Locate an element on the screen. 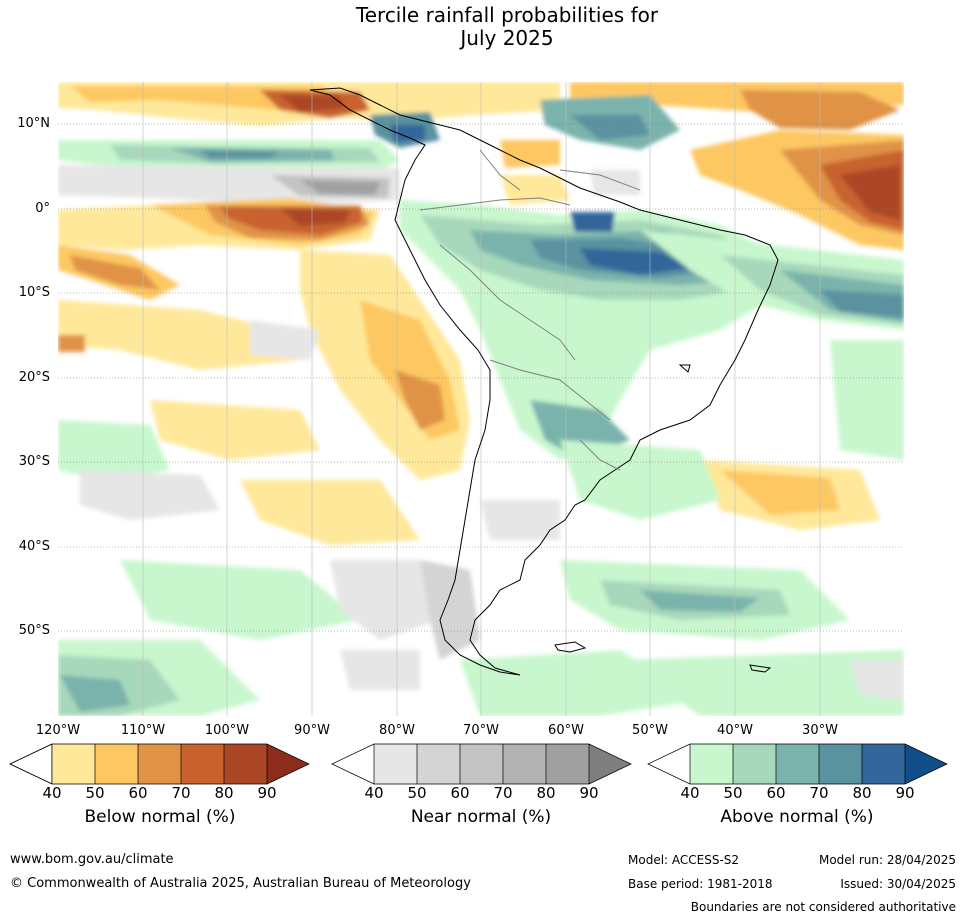 This screenshot has width=965, height=919. lon-label: 30°W is located at coordinates (820, 730).